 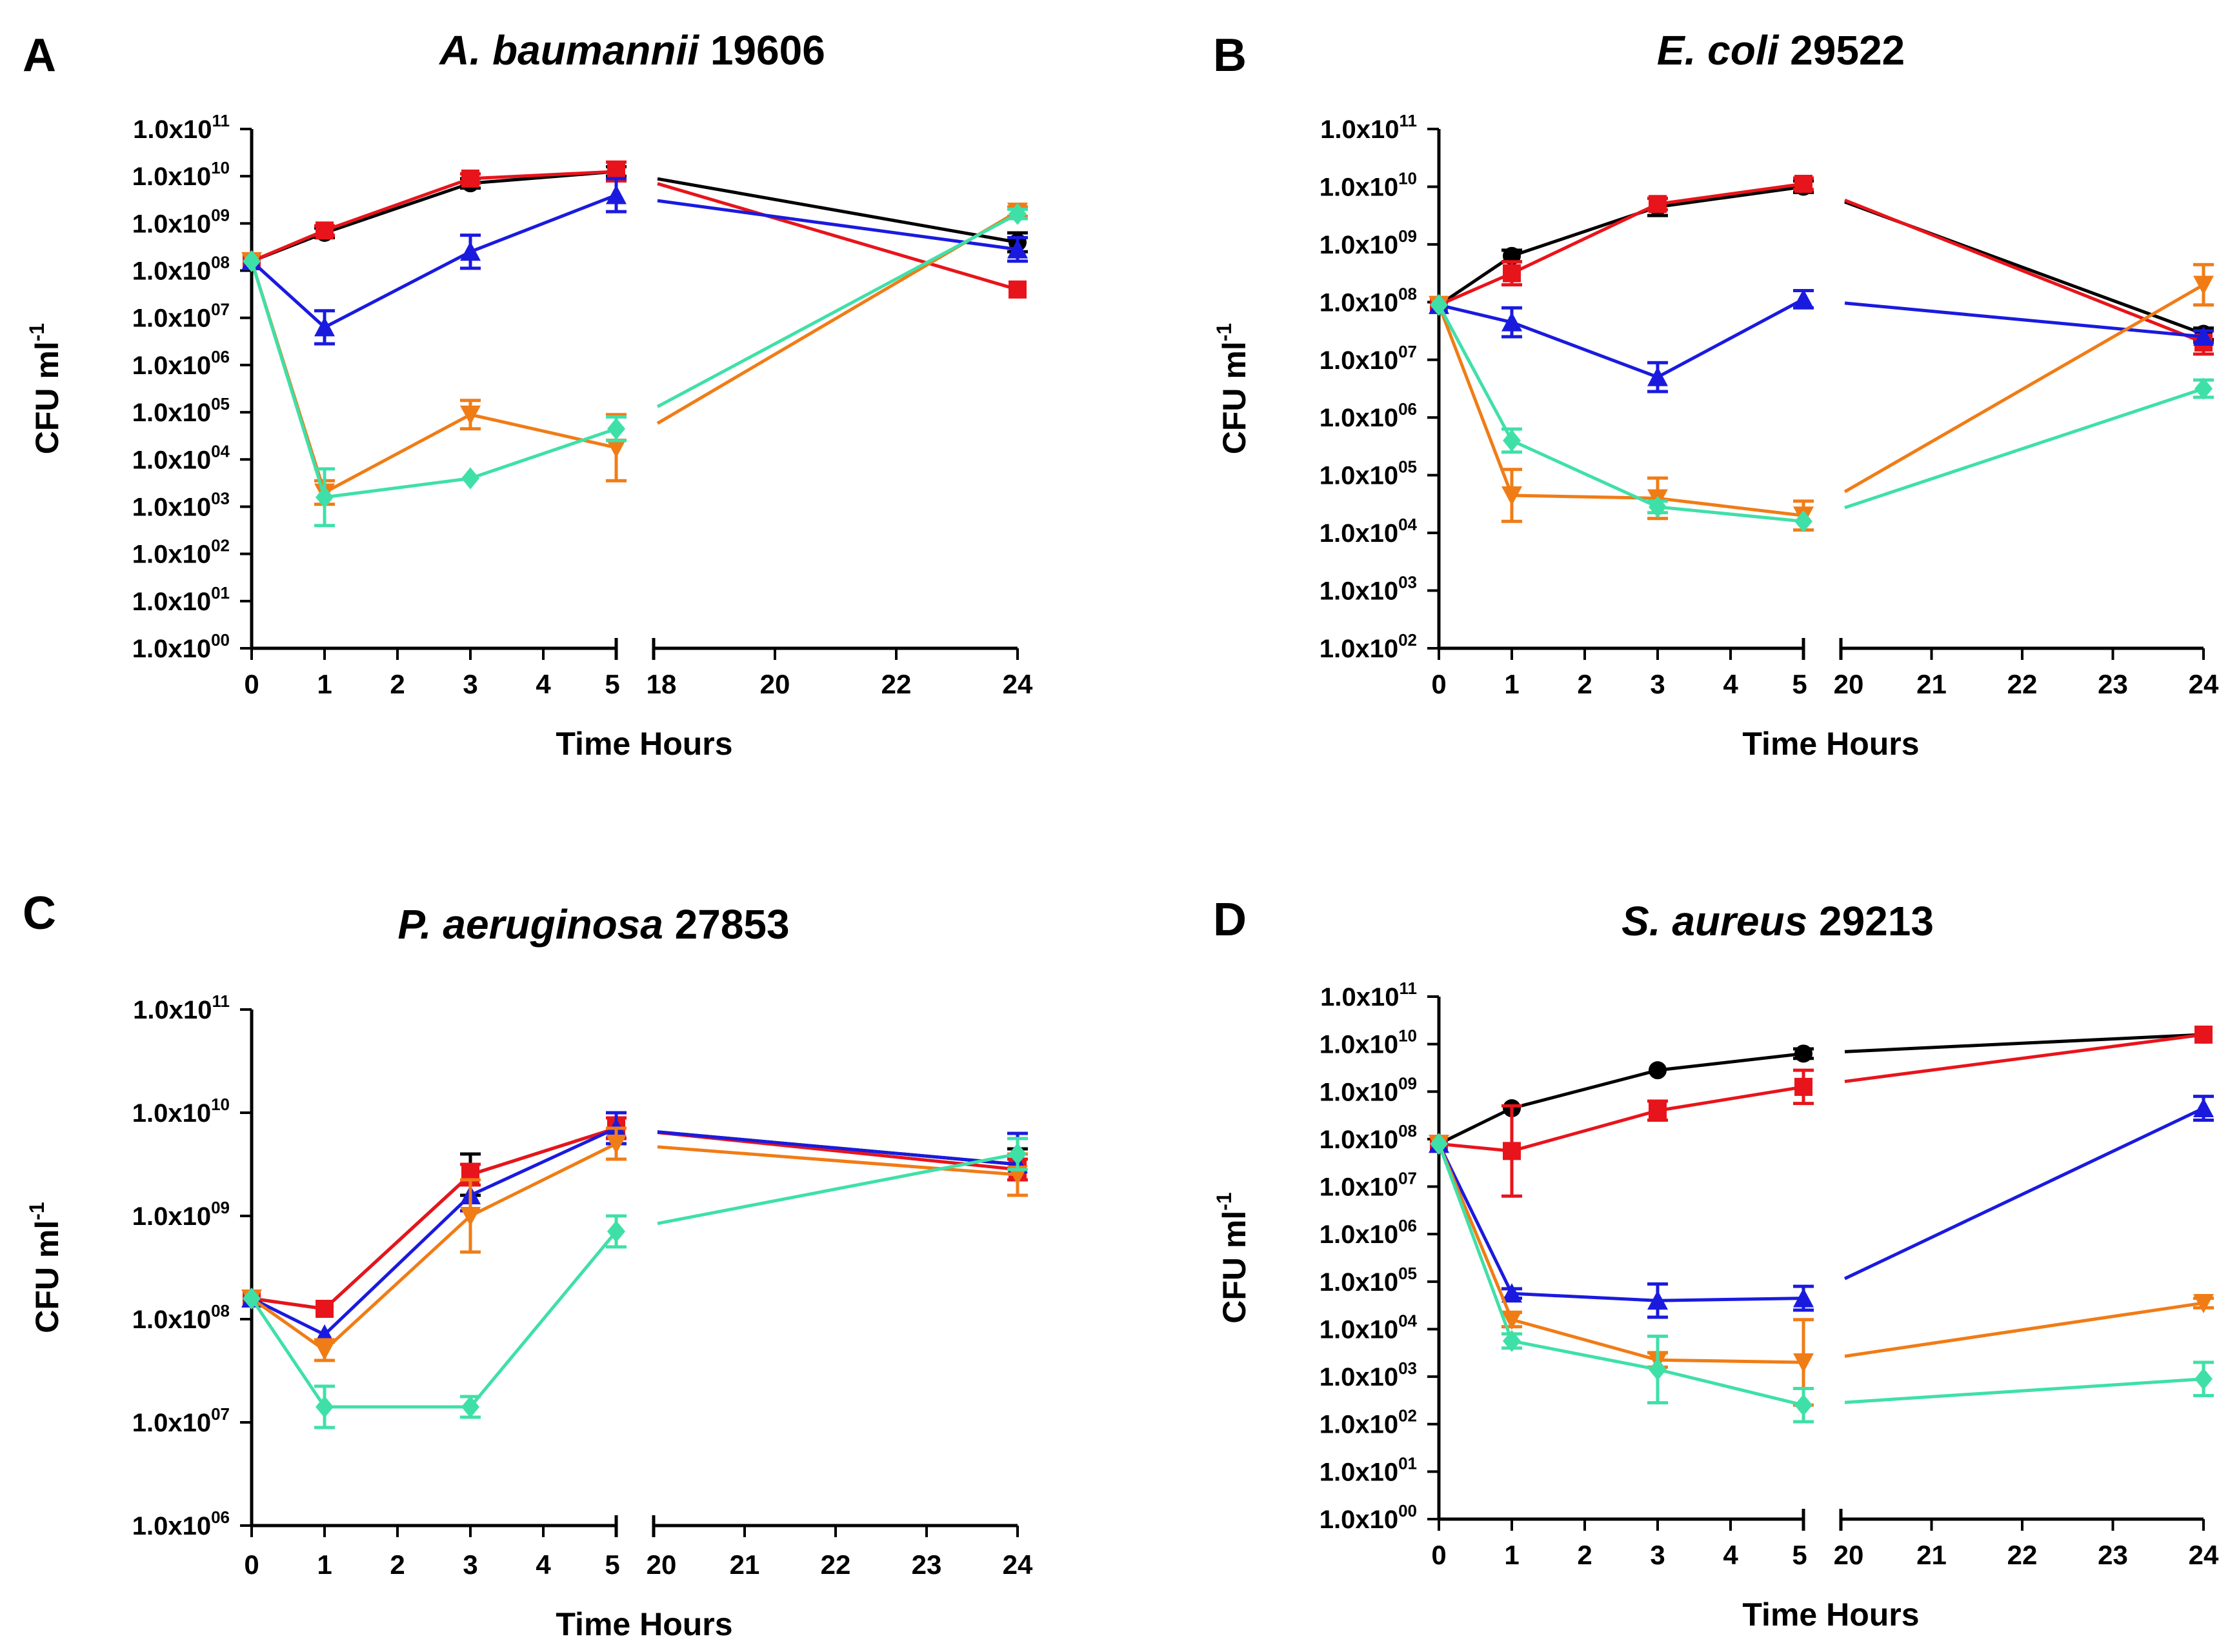 I want to click on x-tick-label: 20, so click(x=1849, y=684).